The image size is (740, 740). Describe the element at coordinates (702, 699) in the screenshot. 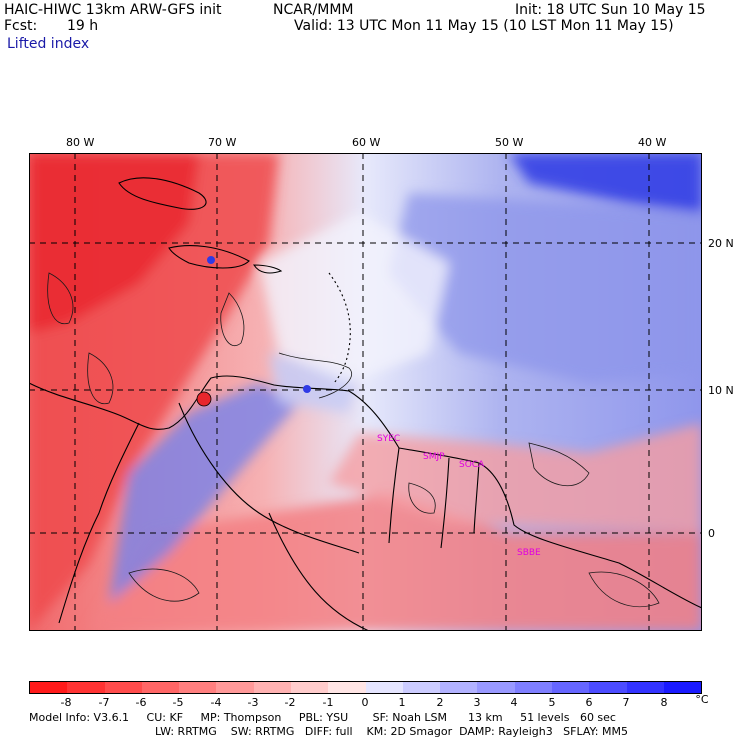

I see `cb-unit: °C` at that location.